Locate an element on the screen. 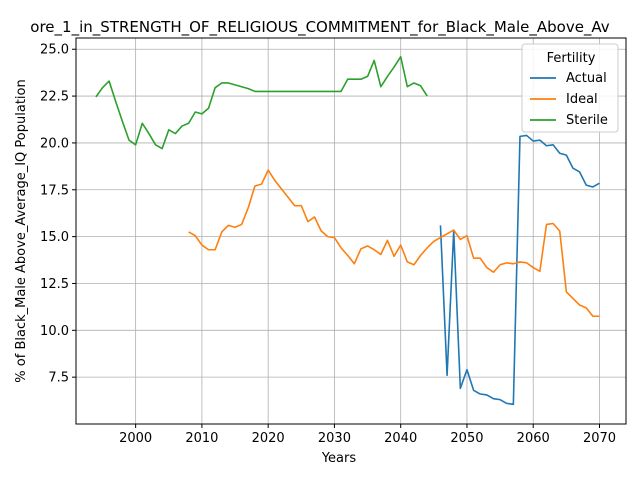 The height and width of the screenshot is (480, 640). x-axis-label: Years is located at coordinates (339, 458).